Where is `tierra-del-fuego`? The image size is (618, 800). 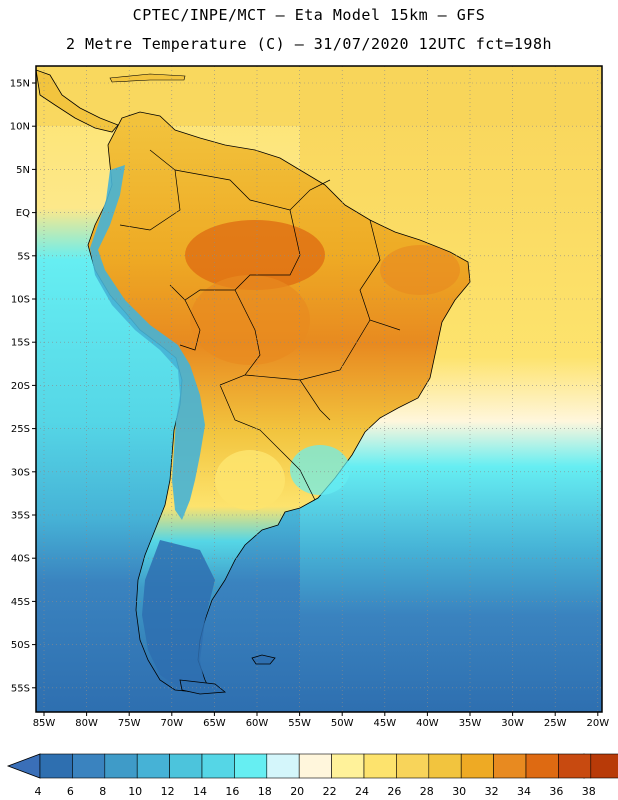
tierra-del-fuego is located at coordinates (203, 687).